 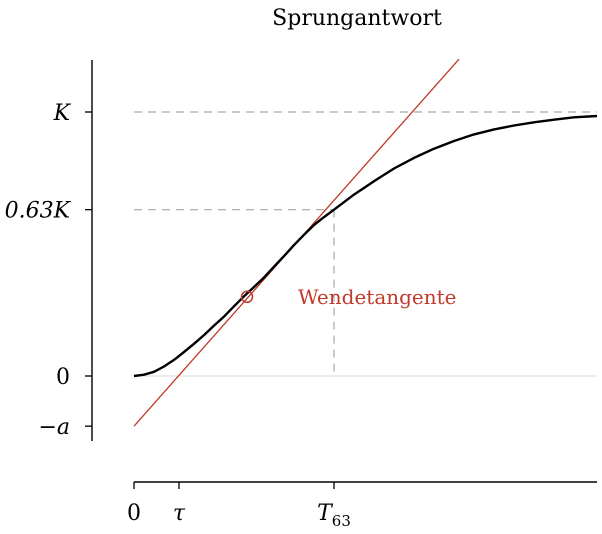 I want to click on y-tick-label: K, so click(x=62, y=113).